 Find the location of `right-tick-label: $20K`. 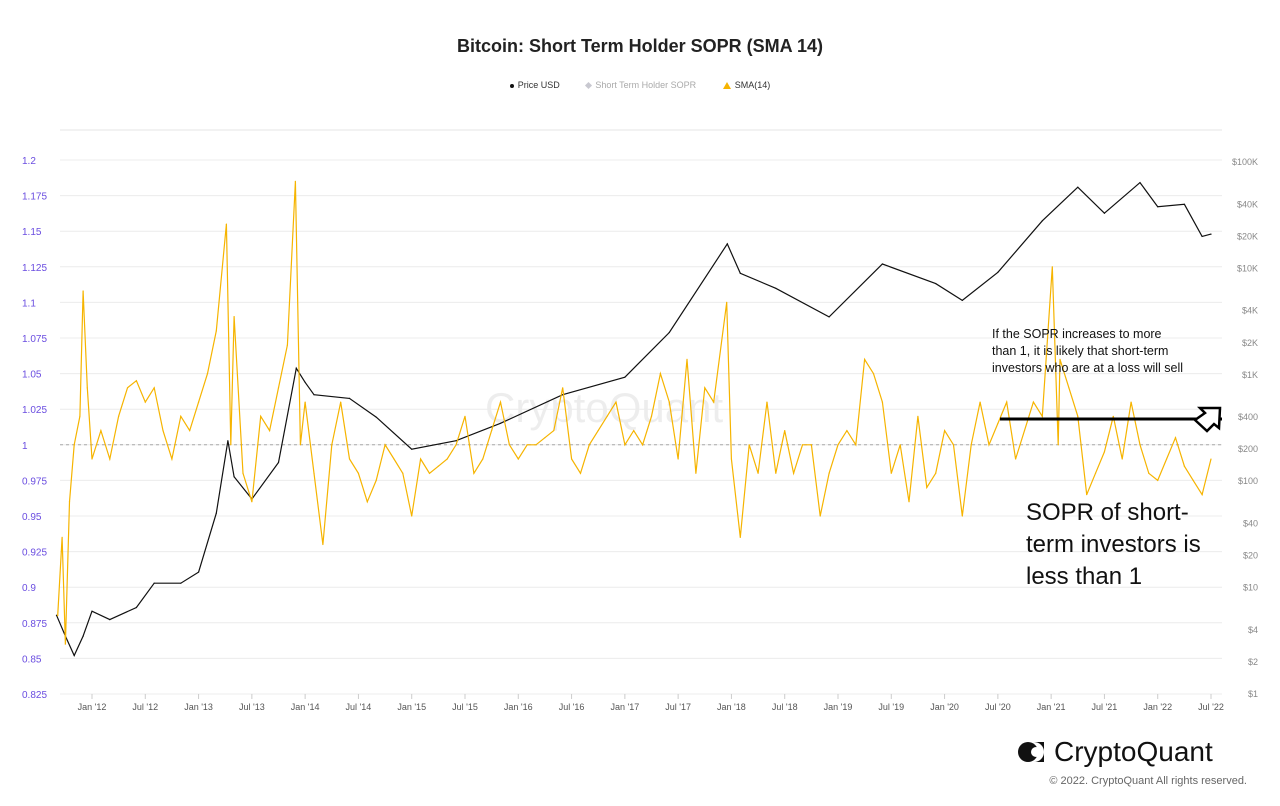

right-tick-label: $20K is located at coordinates (1247, 236).